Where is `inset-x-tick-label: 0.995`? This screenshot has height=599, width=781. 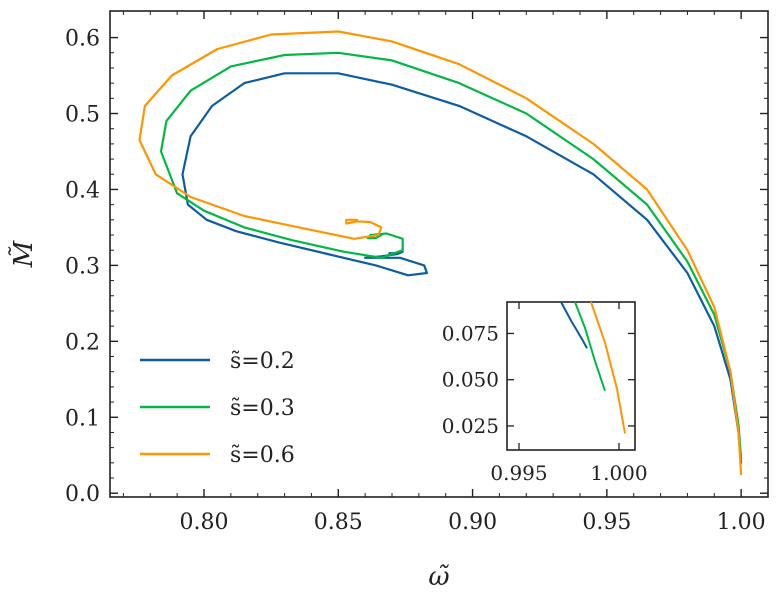
inset-x-tick-label: 0.995 is located at coordinates (518, 473).